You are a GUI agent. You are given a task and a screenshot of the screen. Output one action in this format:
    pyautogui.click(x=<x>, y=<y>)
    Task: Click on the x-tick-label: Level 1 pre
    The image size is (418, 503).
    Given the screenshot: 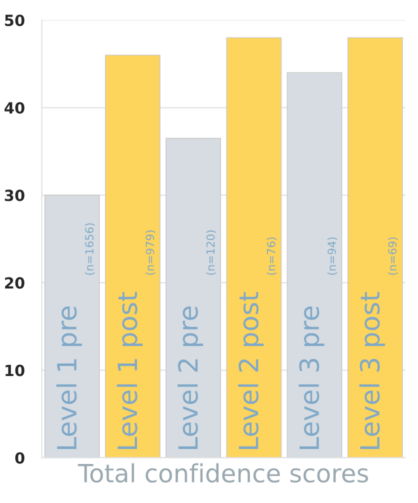 What is the action you would take?
    pyautogui.click(x=69, y=378)
    